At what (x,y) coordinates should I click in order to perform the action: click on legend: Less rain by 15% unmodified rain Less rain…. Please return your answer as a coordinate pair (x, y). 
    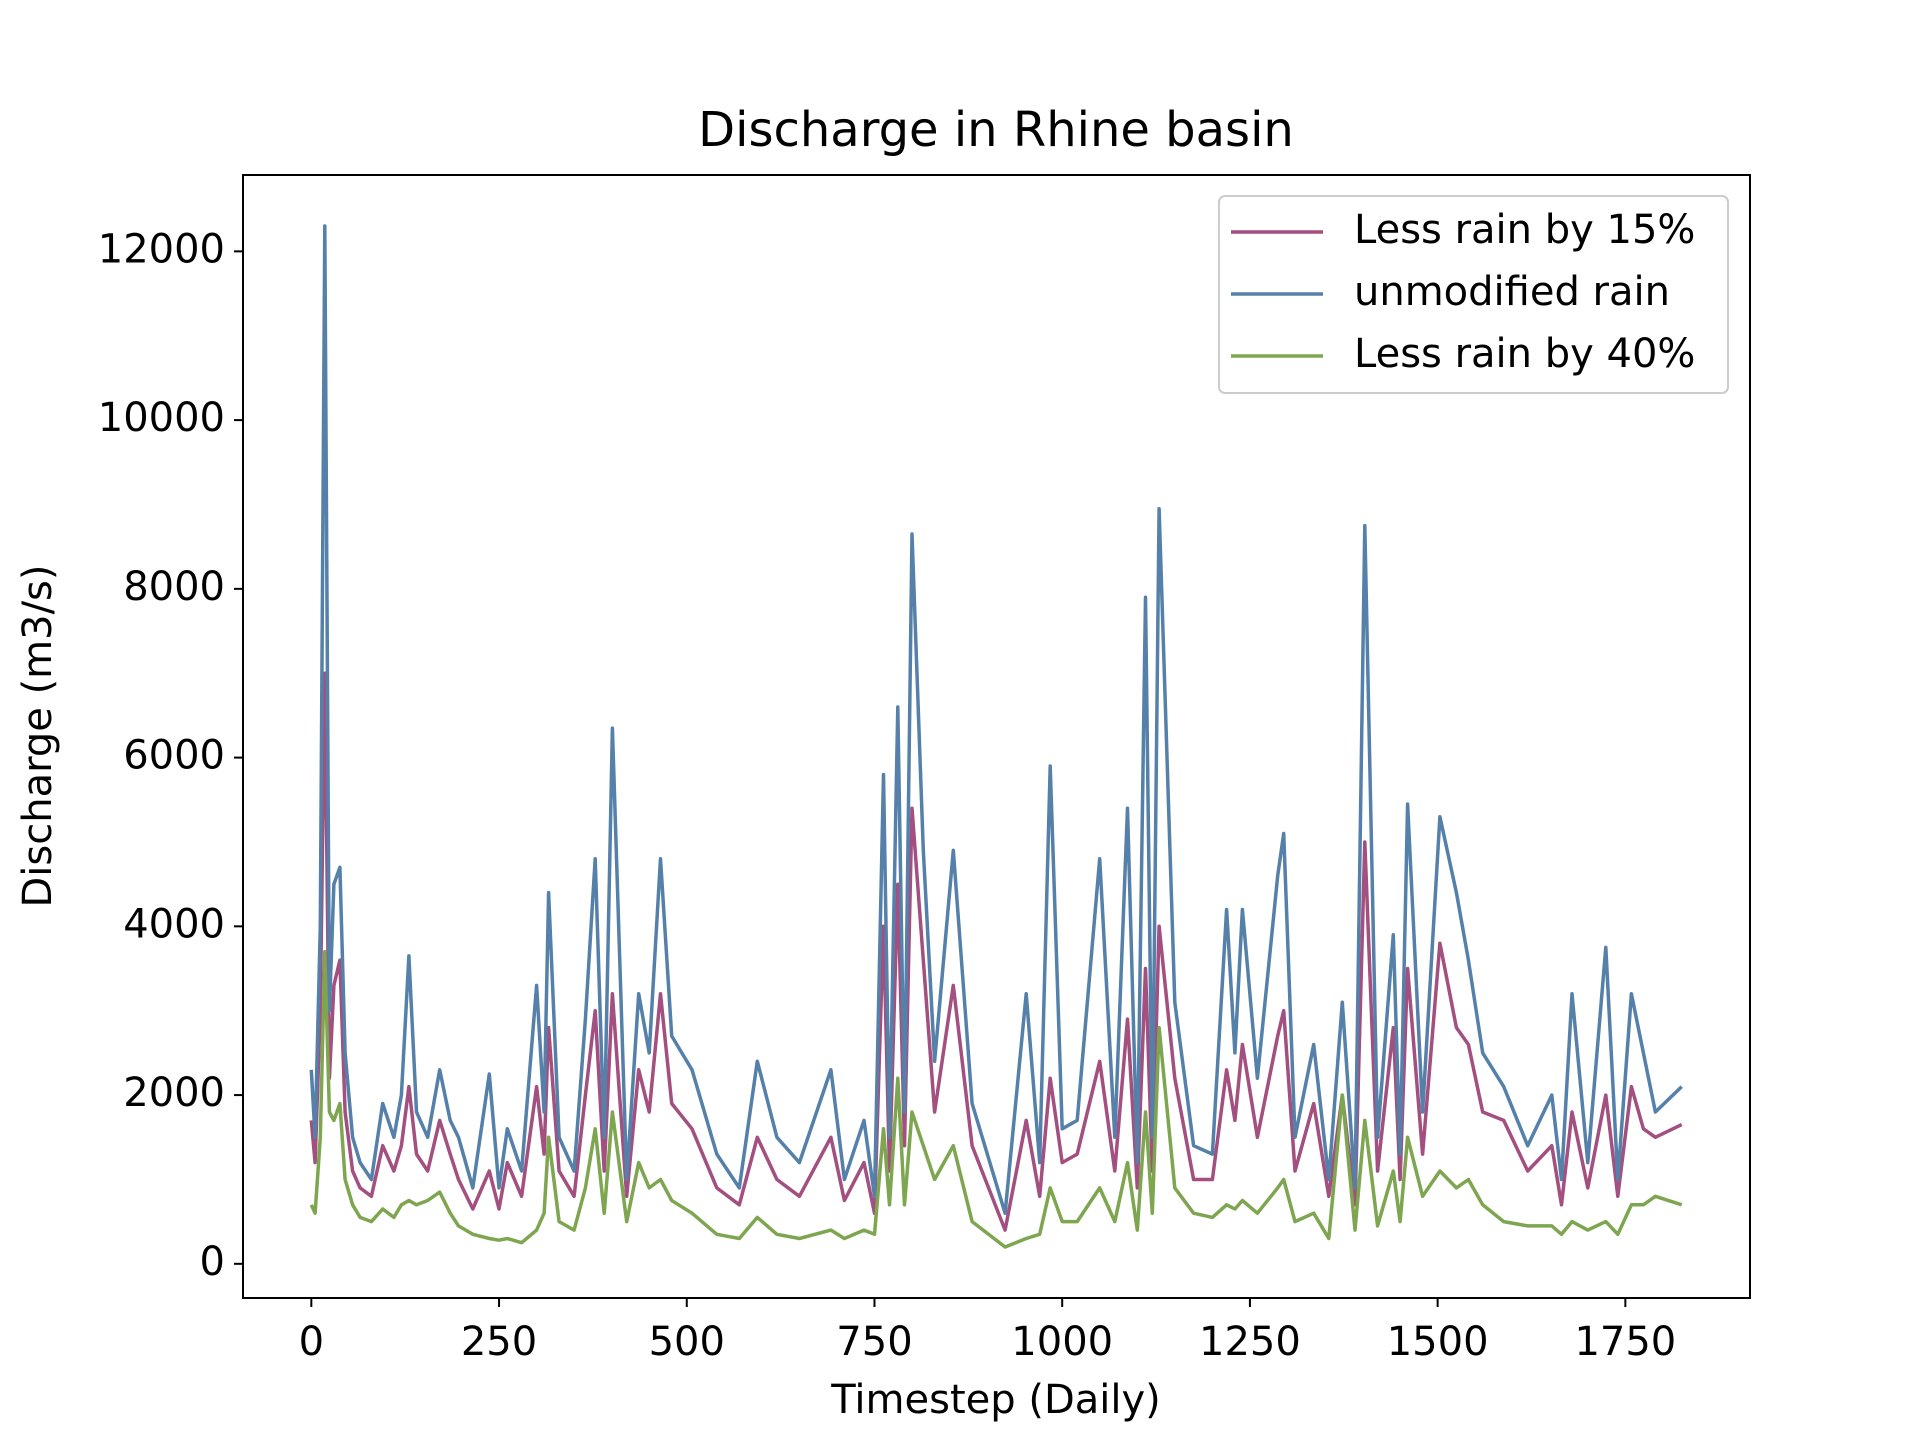
    Looking at the image, I should click on (1473, 294).